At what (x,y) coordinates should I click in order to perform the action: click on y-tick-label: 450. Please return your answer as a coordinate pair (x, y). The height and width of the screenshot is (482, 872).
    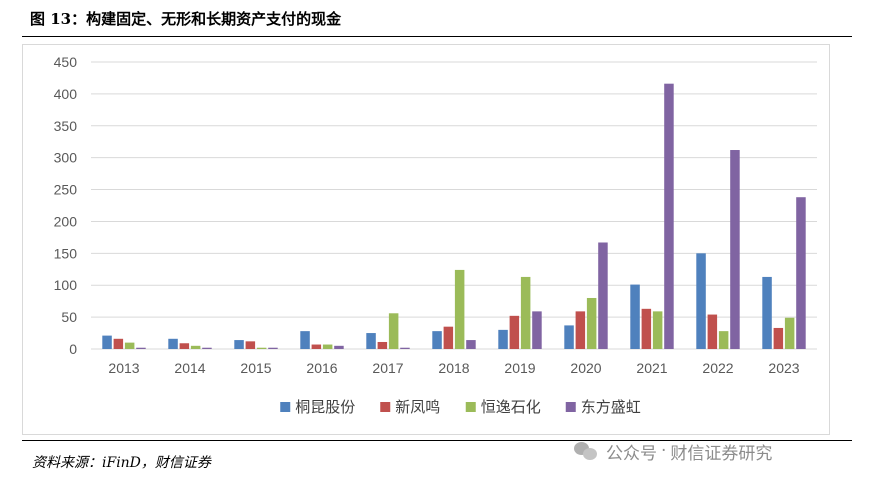
    Looking at the image, I should click on (66, 62).